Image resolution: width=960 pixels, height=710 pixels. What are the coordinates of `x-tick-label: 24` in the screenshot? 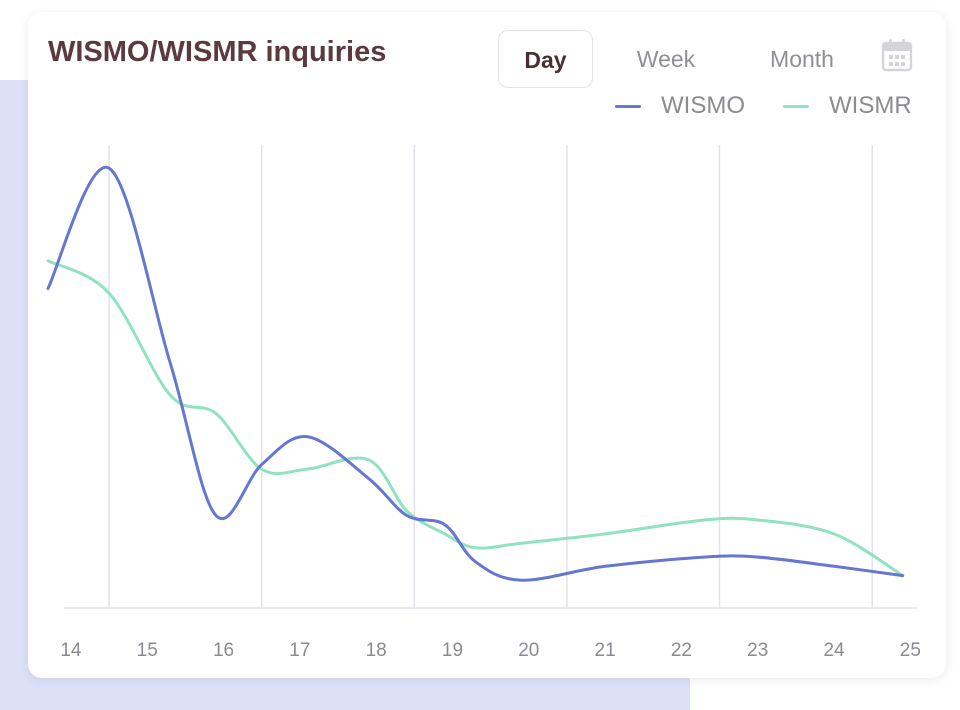 It's located at (834, 650).